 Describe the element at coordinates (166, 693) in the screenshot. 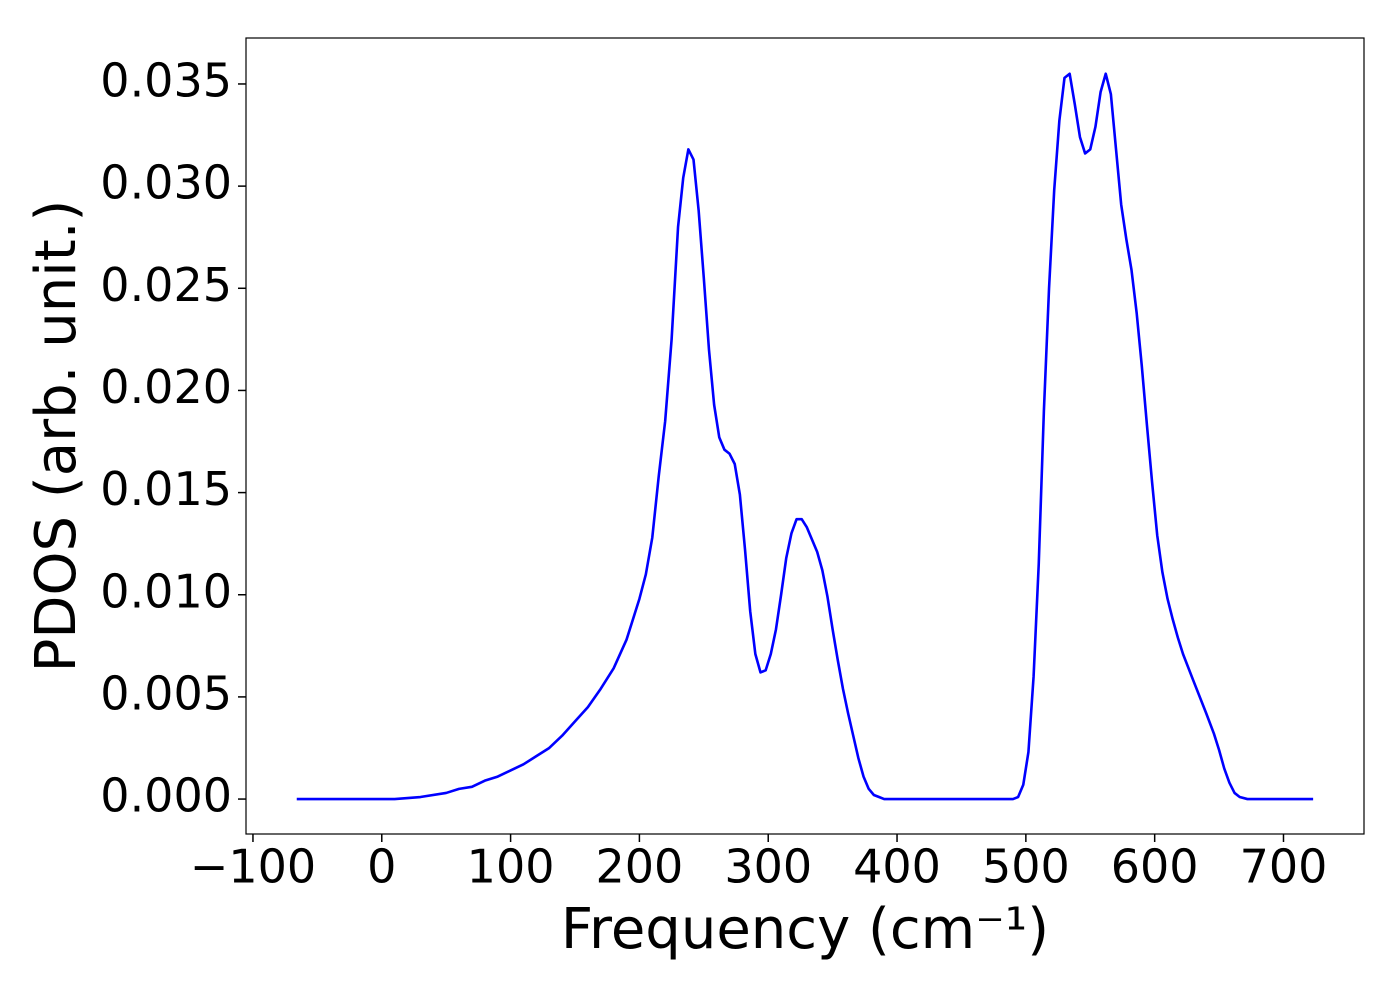

I see `y-tick-label: 0.005` at that location.